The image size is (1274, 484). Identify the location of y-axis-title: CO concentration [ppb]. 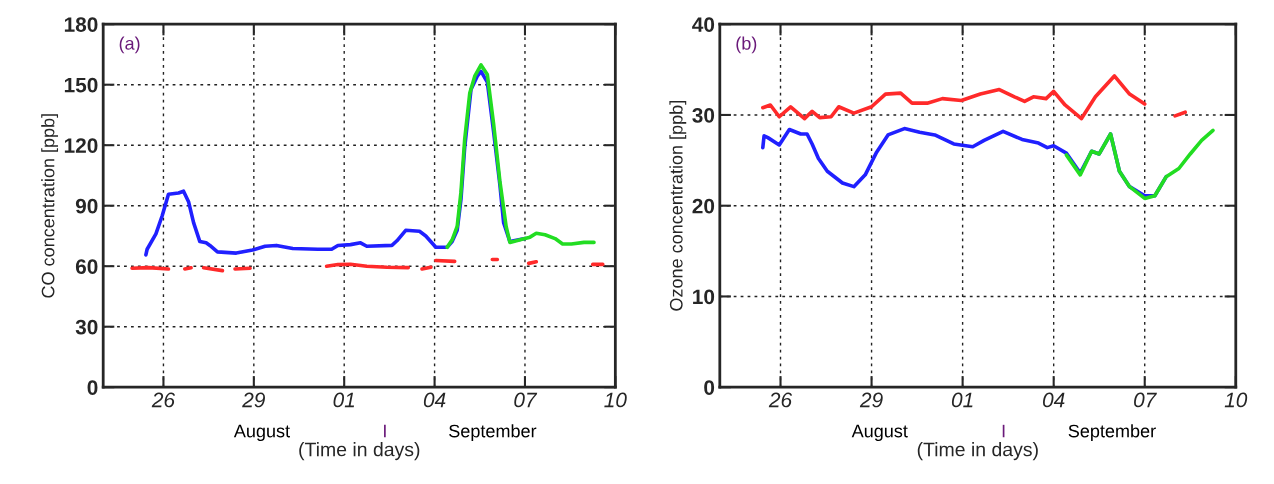
(50, 206).